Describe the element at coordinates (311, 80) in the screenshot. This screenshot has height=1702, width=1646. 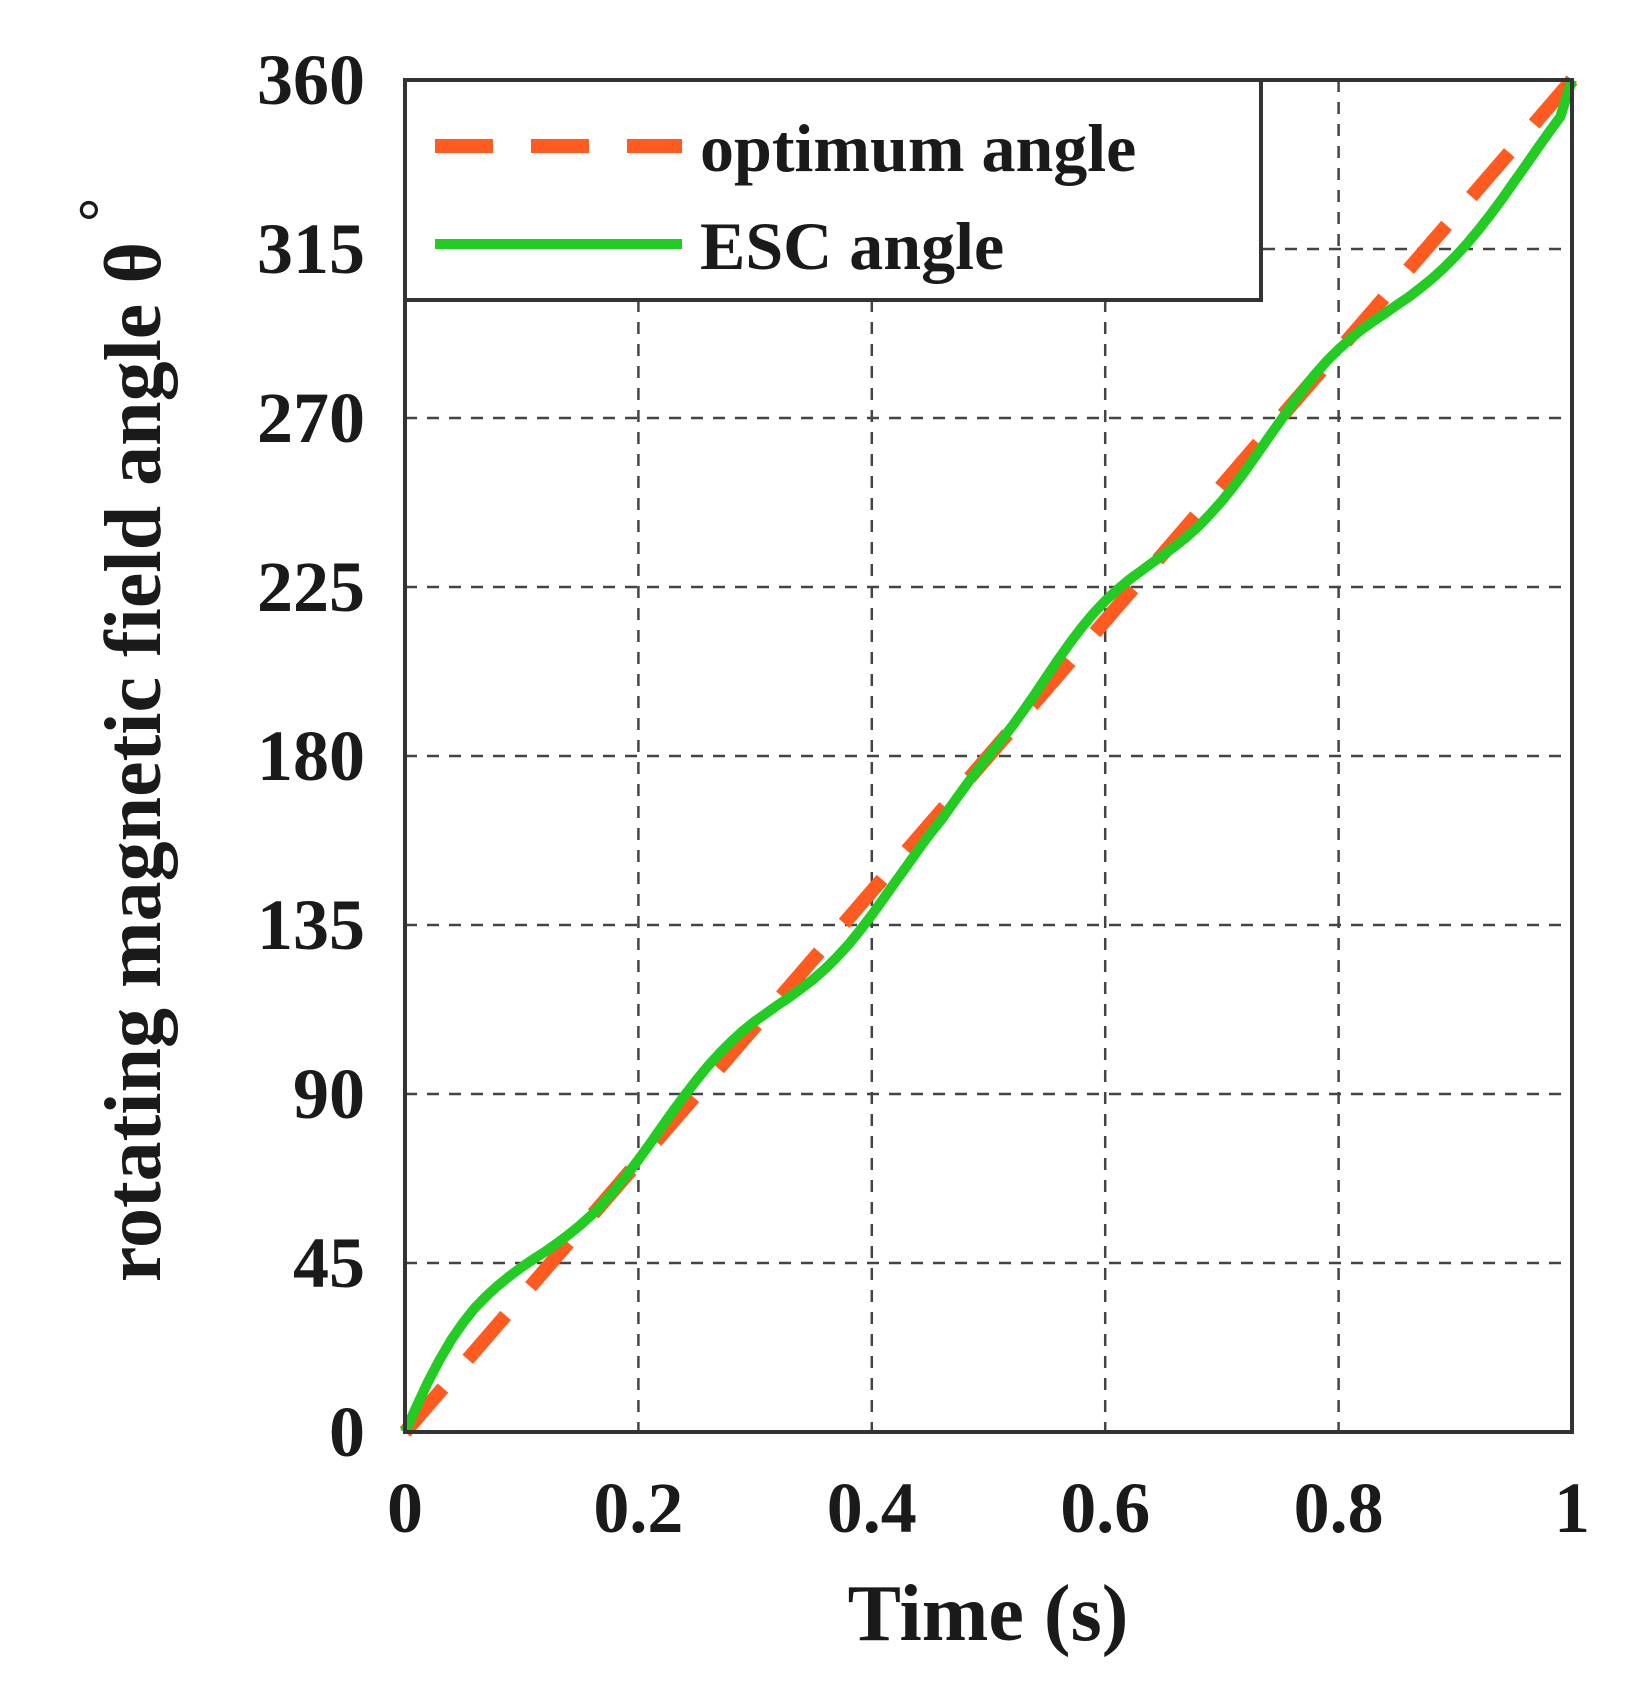
I see `y-tick-label-8: 360` at that location.